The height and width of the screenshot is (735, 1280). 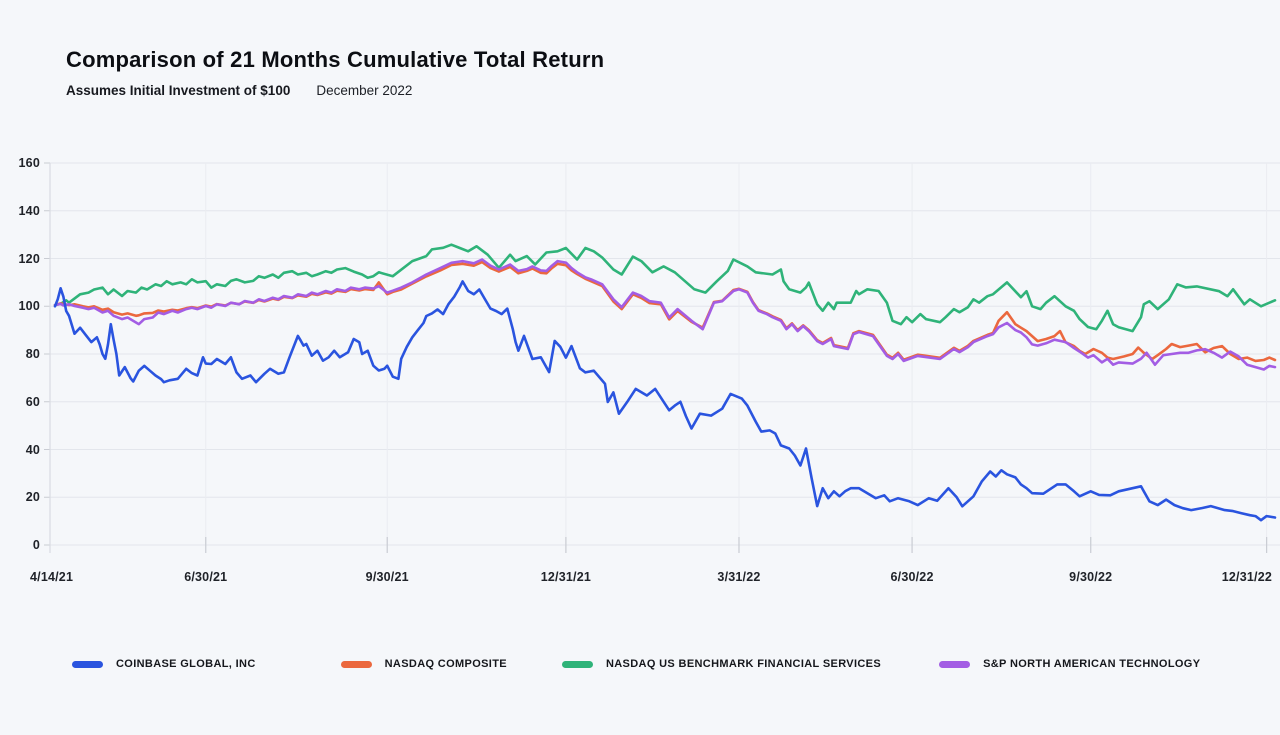 What do you see at coordinates (32, 449) in the screenshot?
I see `y-axis-label-40: 40` at bounding box center [32, 449].